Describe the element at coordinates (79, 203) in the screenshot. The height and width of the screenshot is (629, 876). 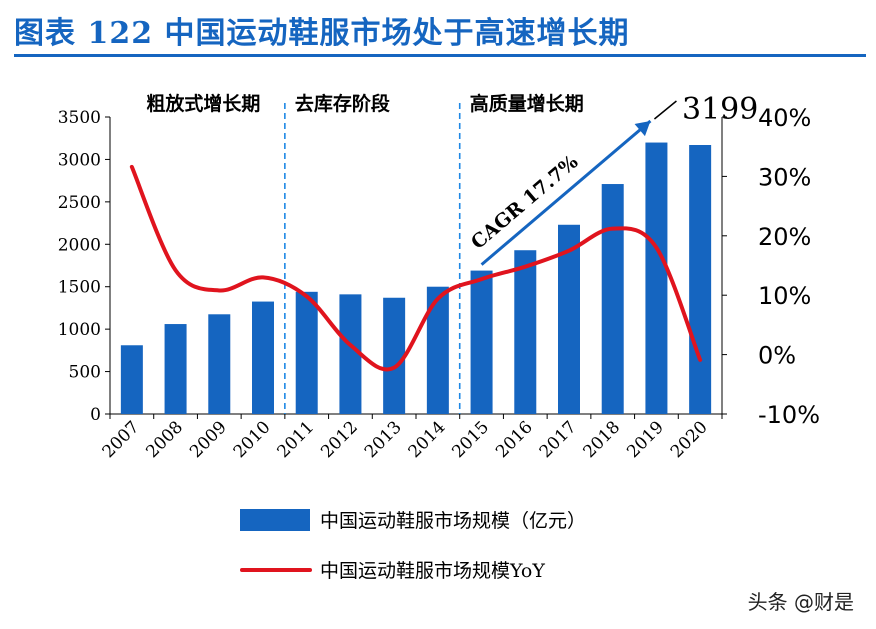
I see `y-left-tick-label: 2500` at that location.